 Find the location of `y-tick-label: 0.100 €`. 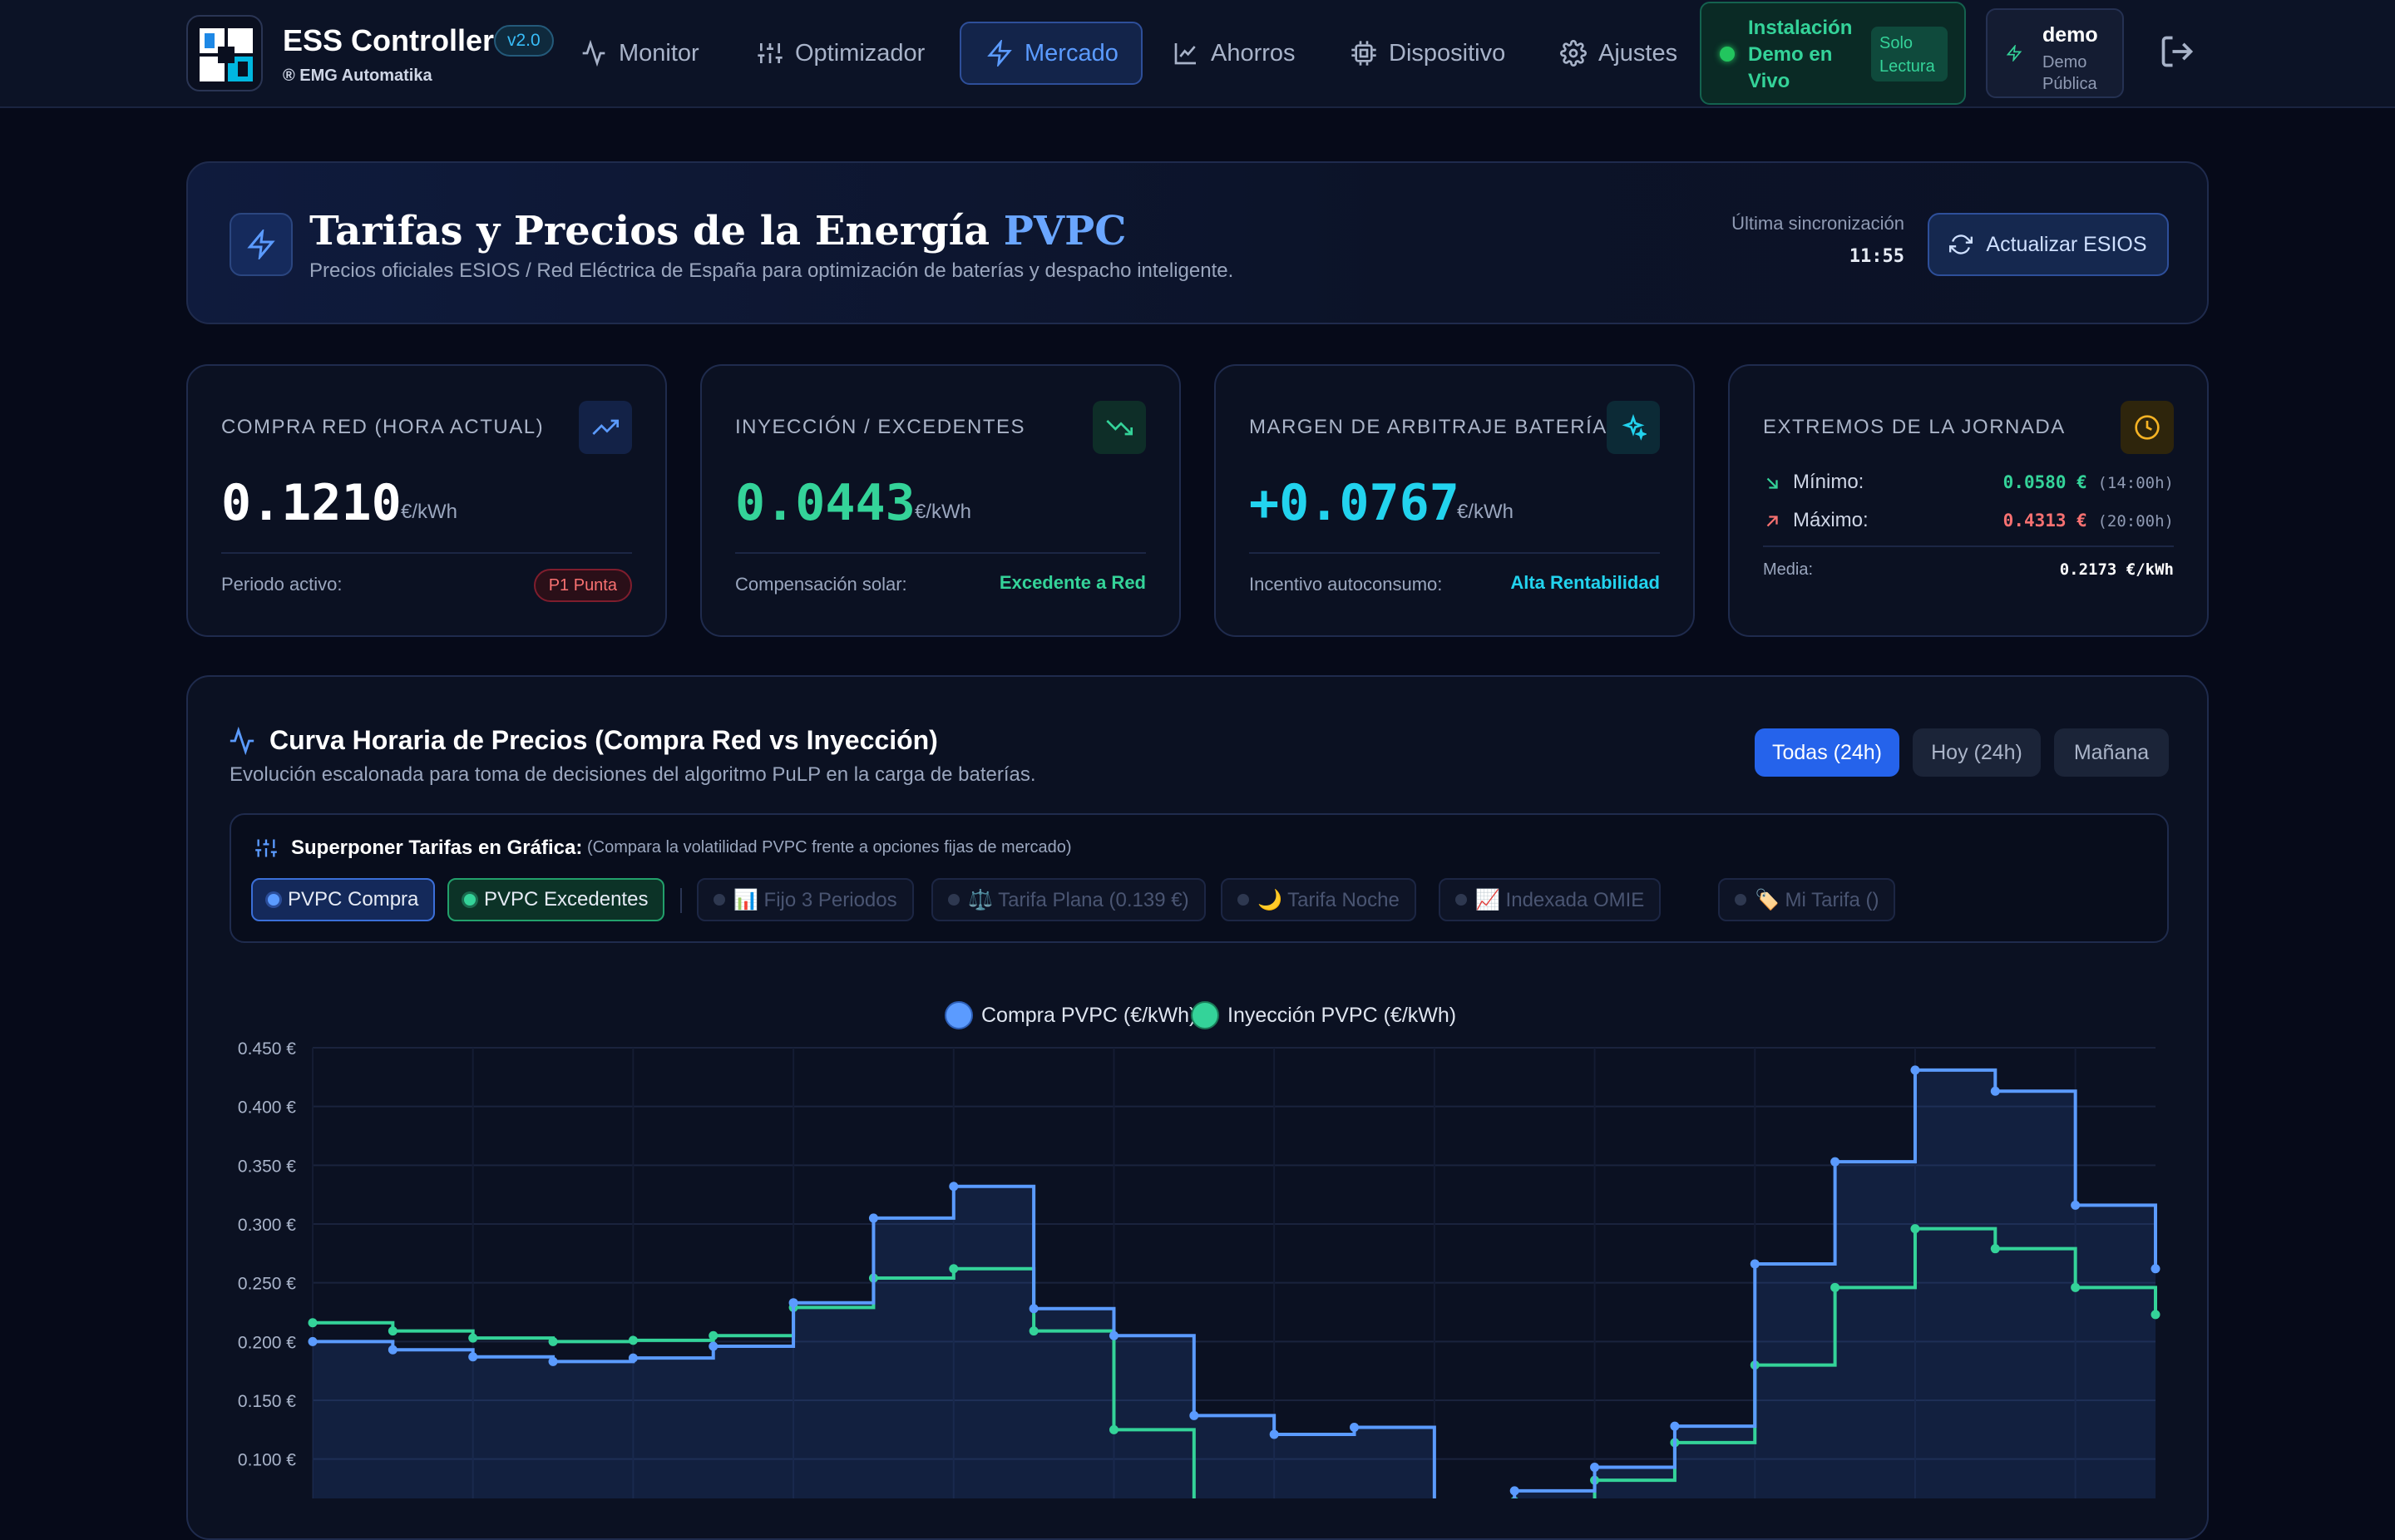

y-tick-label: 0.100 € is located at coordinates (267, 1460).